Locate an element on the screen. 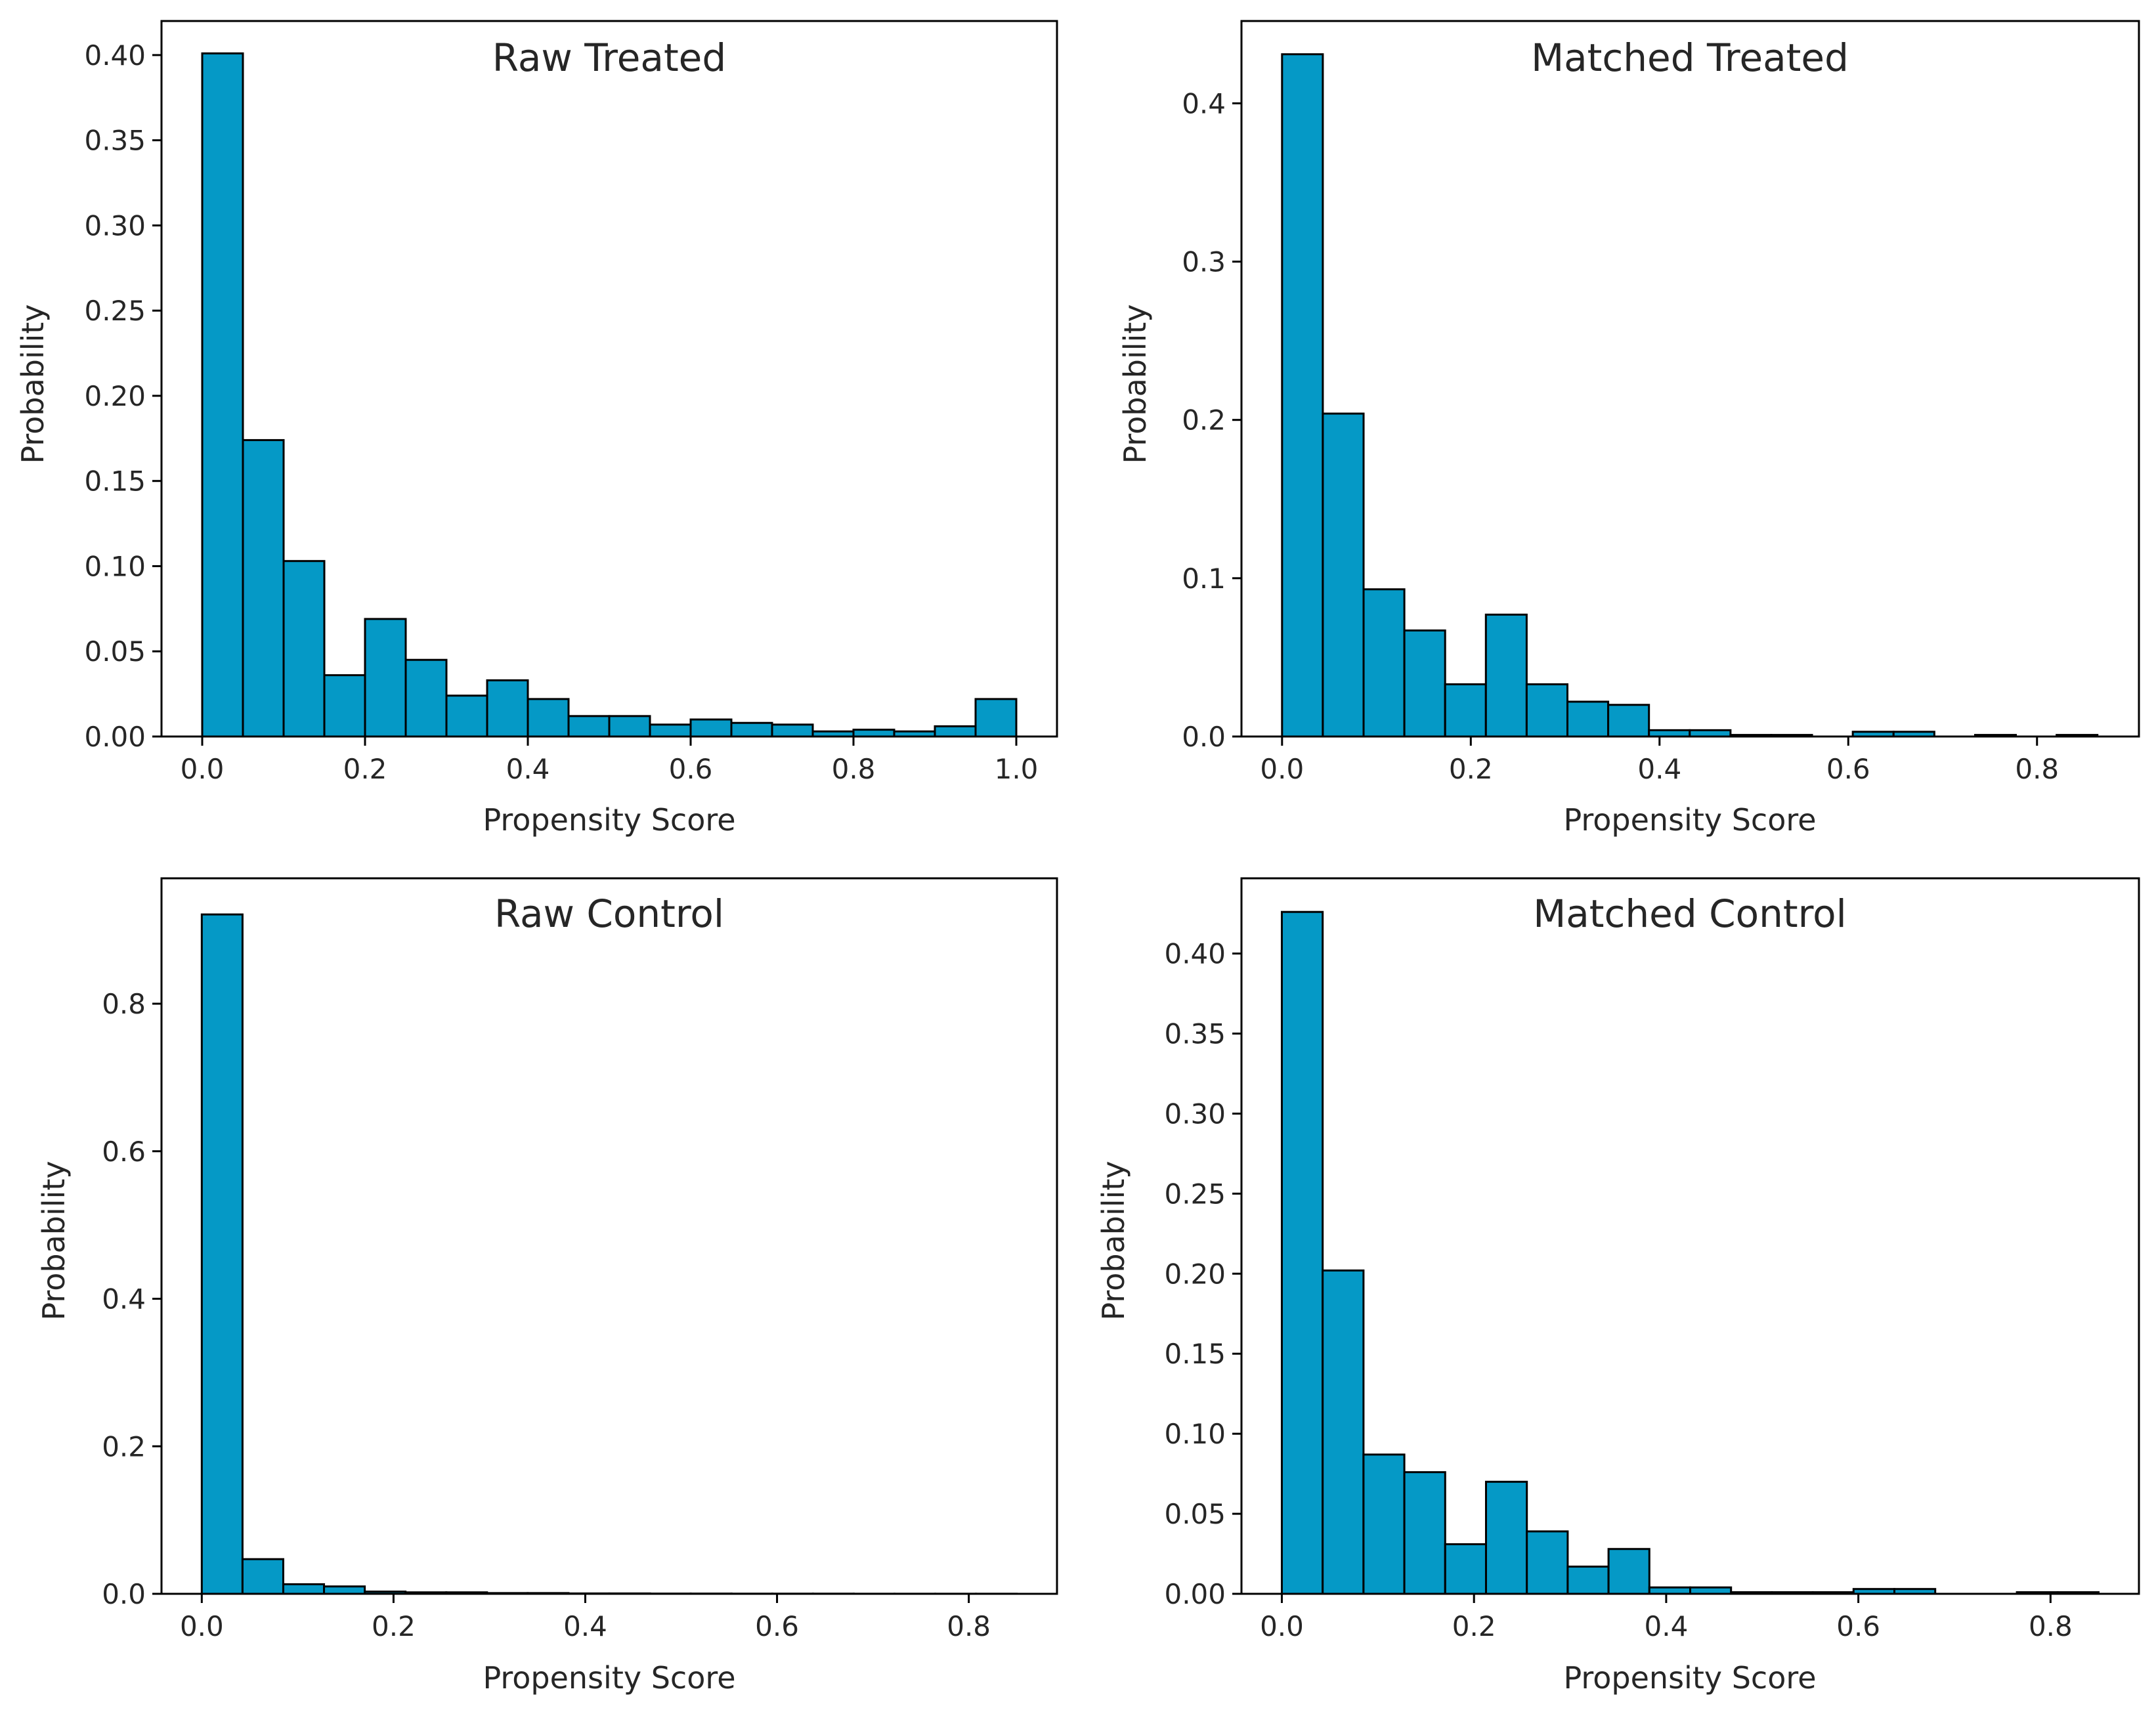 This screenshot has height=1710, width=2156. panel-title: Matched Control is located at coordinates (1690, 914).